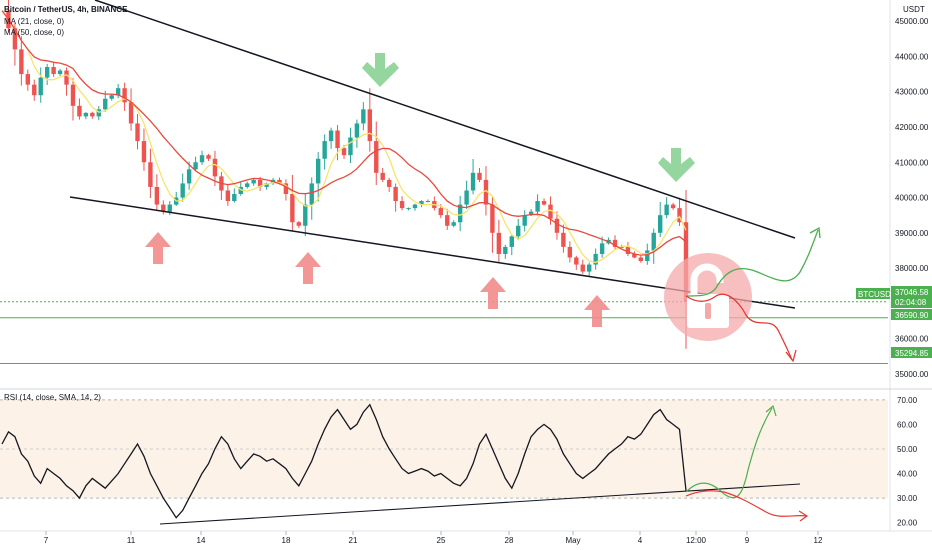  Describe the element at coordinates (433, 538) in the screenshot. I see `time-axis: 7 11 14 18 21 25 28 May 4 12:00 9 12` at that location.